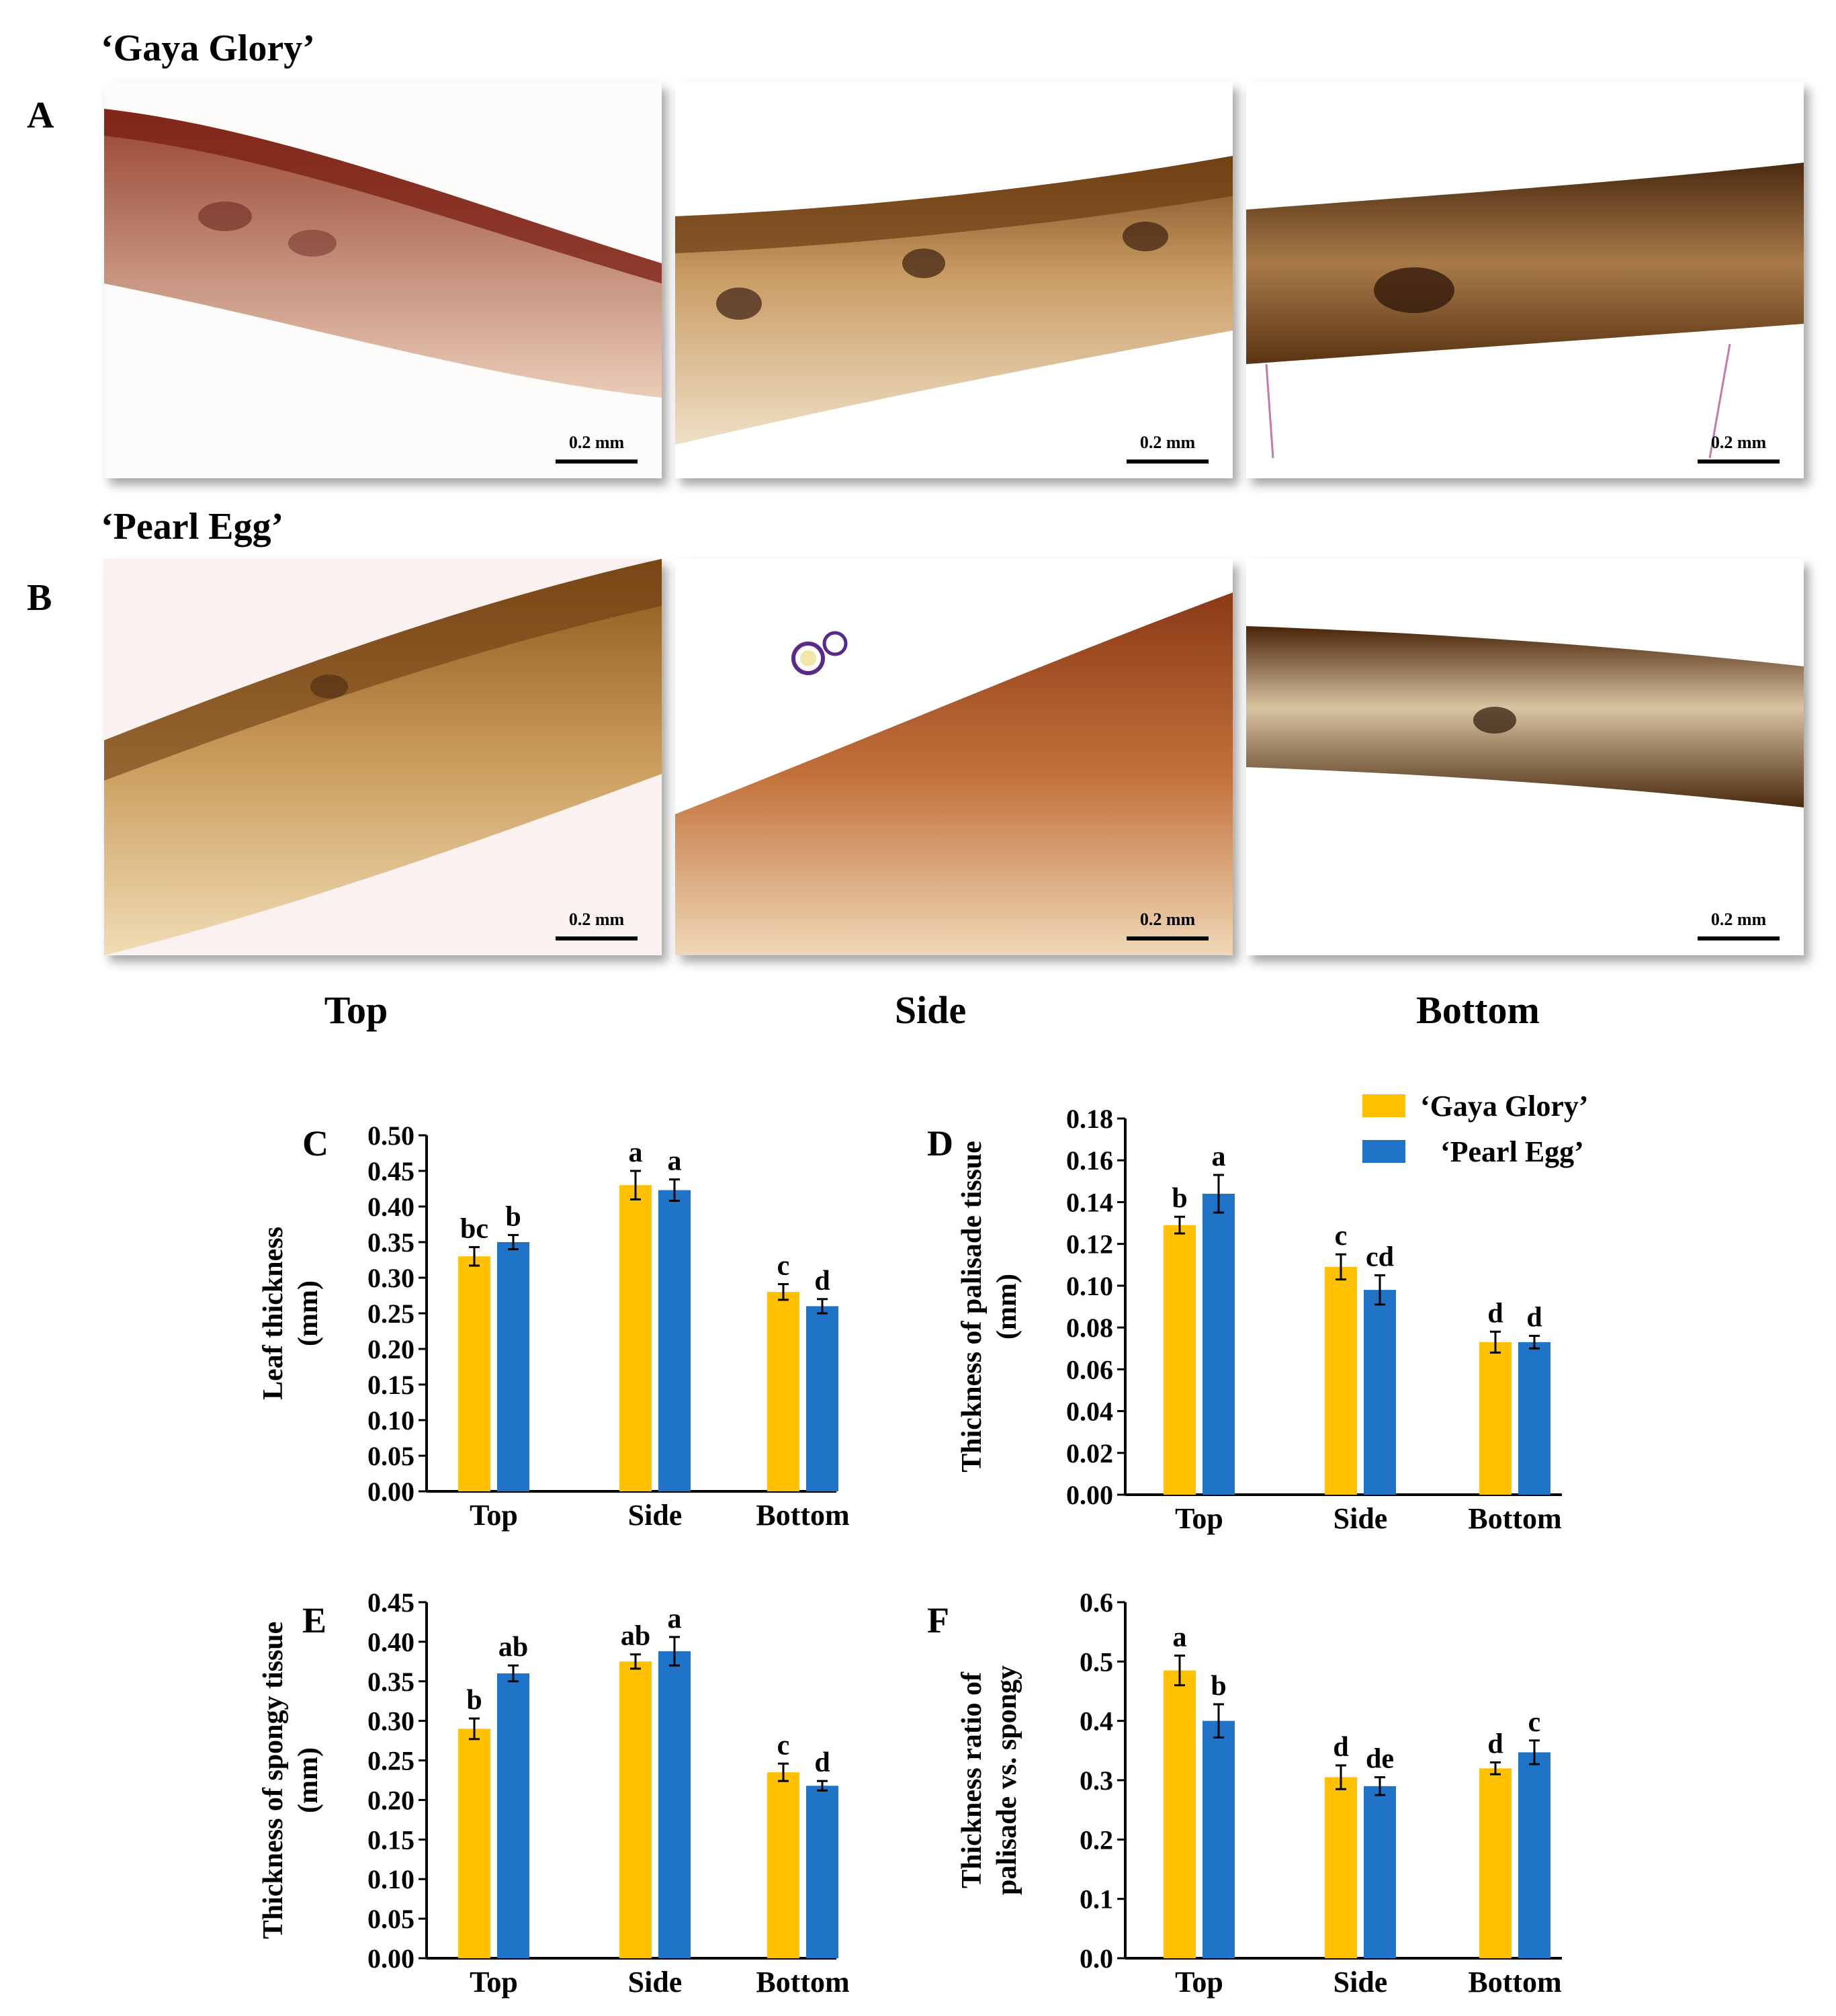 This screenshot has height=2016, width=1836. Describe the element at coordinates (954, 280) in the screenshot. I see `micrograph-gaya-side: 0.2 mm` at that location.